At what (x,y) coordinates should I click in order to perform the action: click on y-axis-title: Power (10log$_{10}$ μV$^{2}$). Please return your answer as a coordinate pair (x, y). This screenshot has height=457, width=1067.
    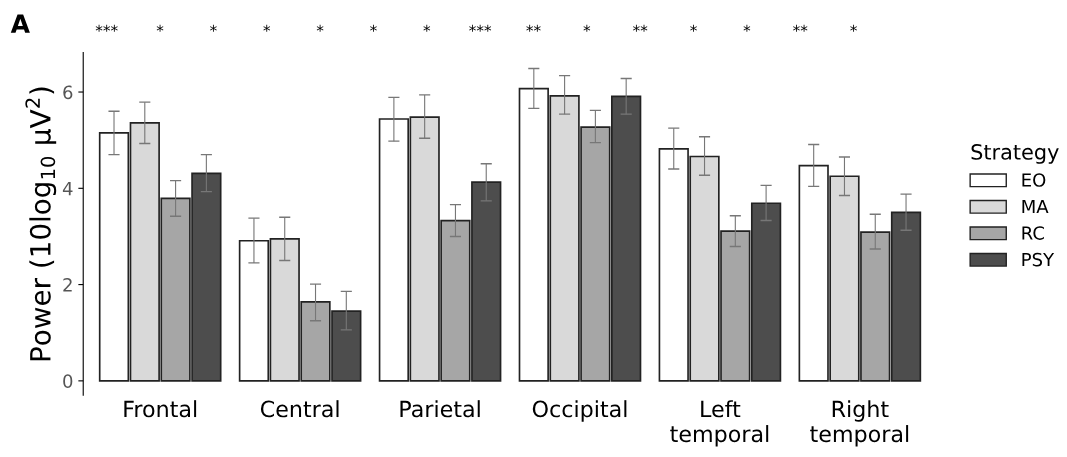
    Looking at the image, I should click on (41, 224).